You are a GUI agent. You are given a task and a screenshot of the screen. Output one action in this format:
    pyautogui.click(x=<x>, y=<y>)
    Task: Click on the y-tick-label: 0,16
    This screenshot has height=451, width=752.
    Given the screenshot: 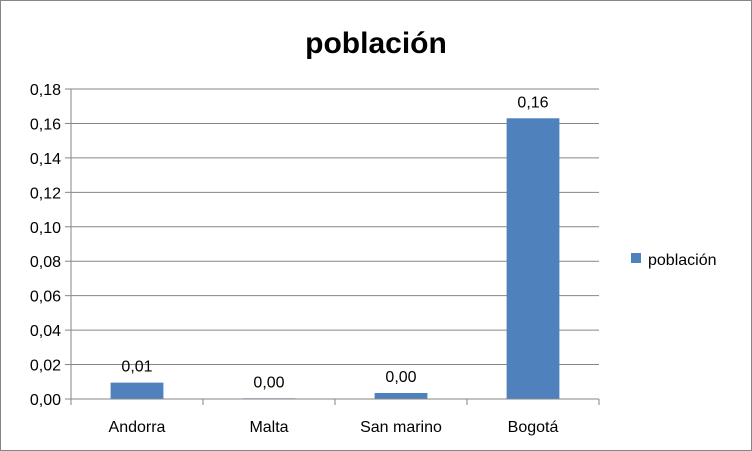 What is the action you would take?
    pyautogui.click(x=45, y=124)
    